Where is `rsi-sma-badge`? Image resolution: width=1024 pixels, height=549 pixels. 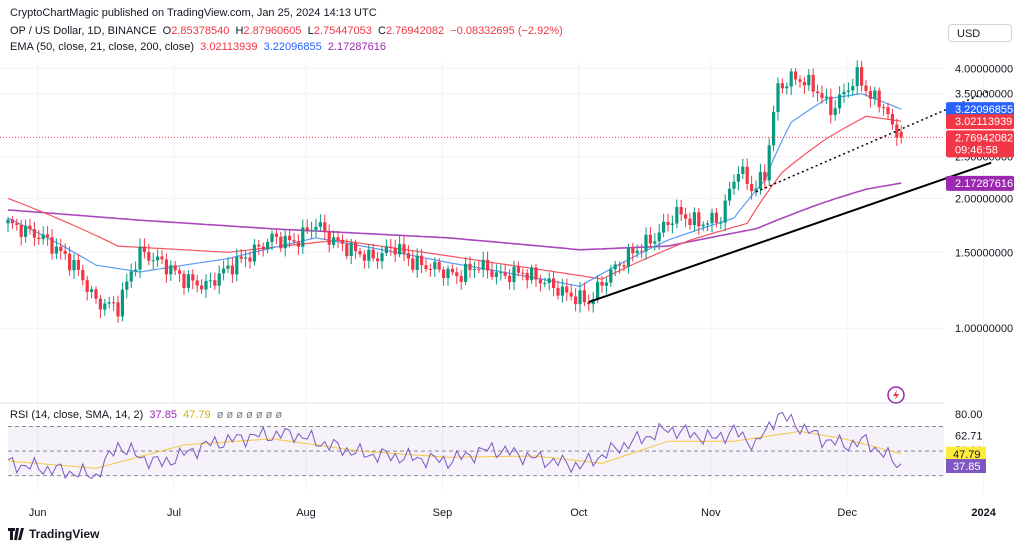
rsi-sma-badge is located at coordinates (966, 453).